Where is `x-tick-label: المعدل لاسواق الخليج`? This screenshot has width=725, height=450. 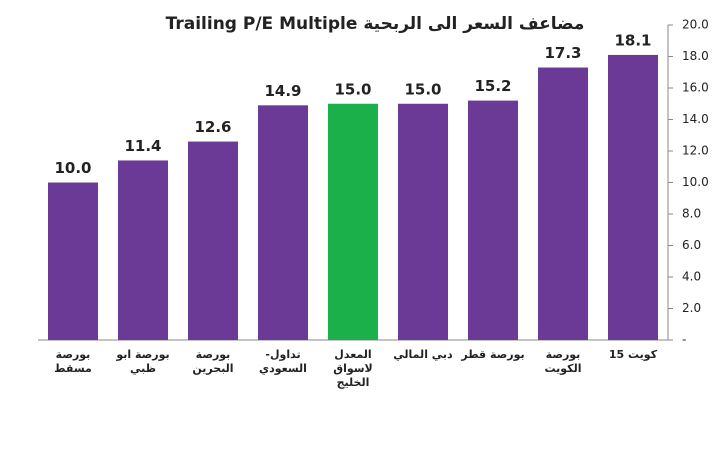 x-tick-label: المعدل لاسواق الخليج is located at coordinates (353, 368).